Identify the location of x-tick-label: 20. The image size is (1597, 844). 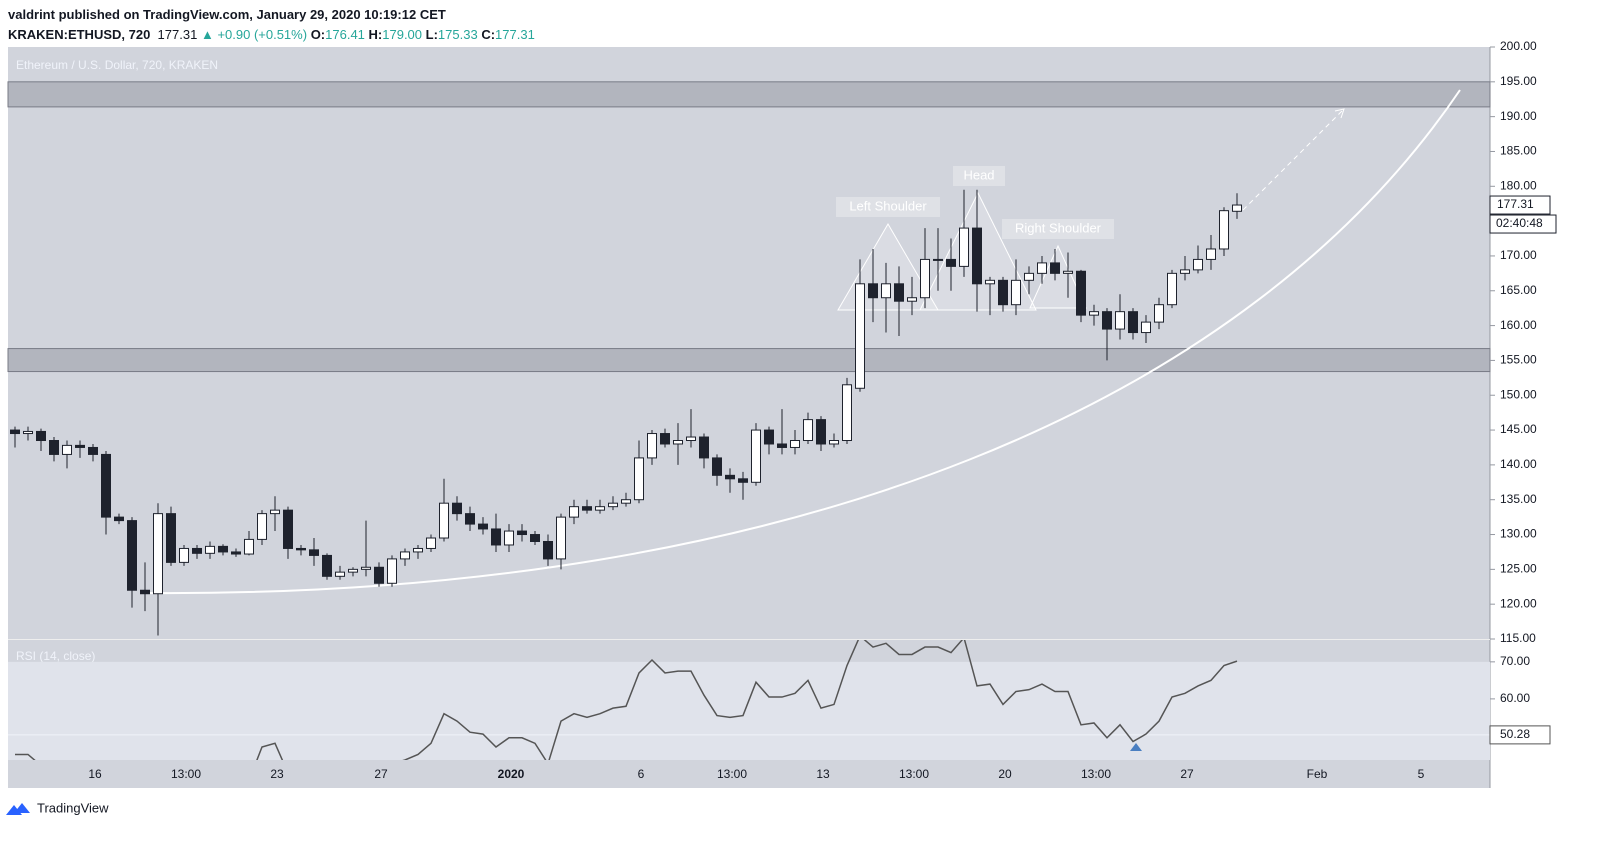
(1005, 774).